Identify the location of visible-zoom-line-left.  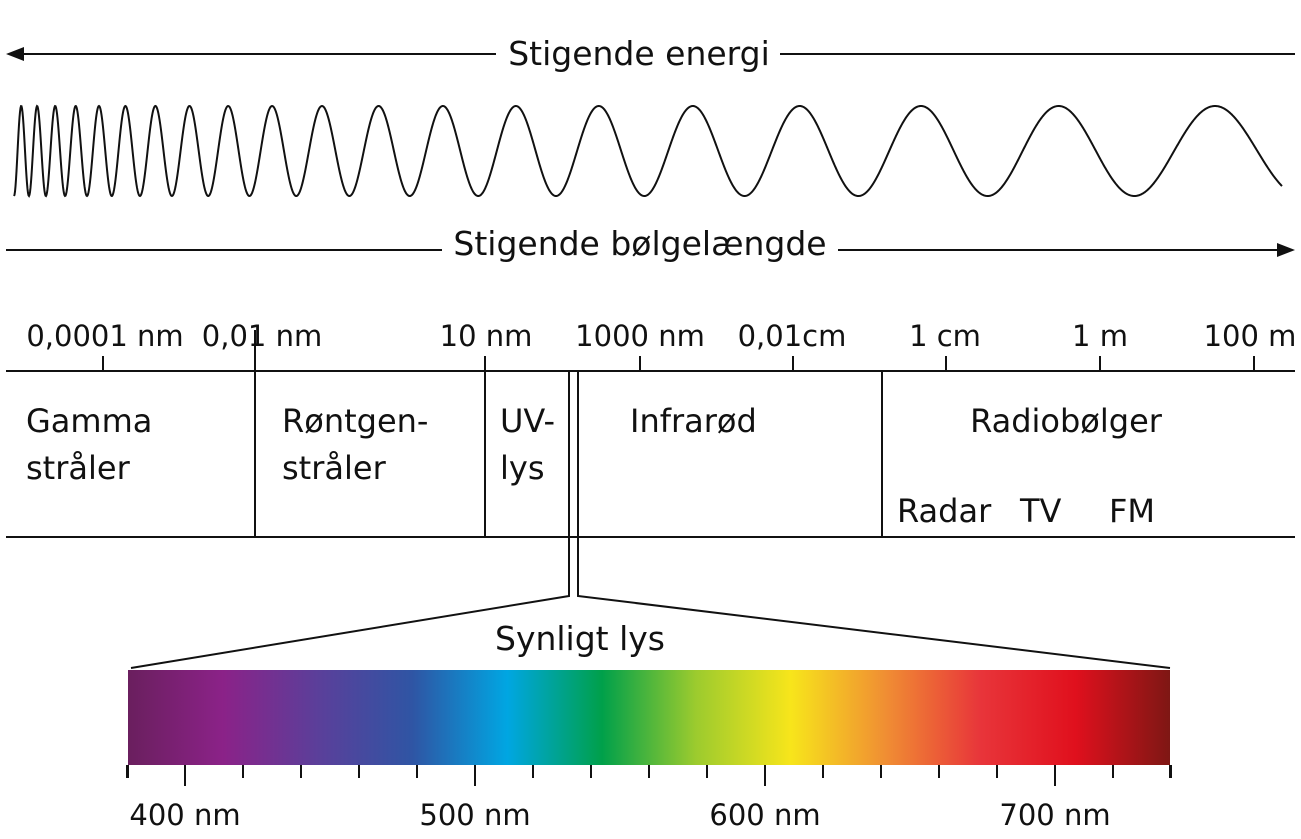
(350, 520).